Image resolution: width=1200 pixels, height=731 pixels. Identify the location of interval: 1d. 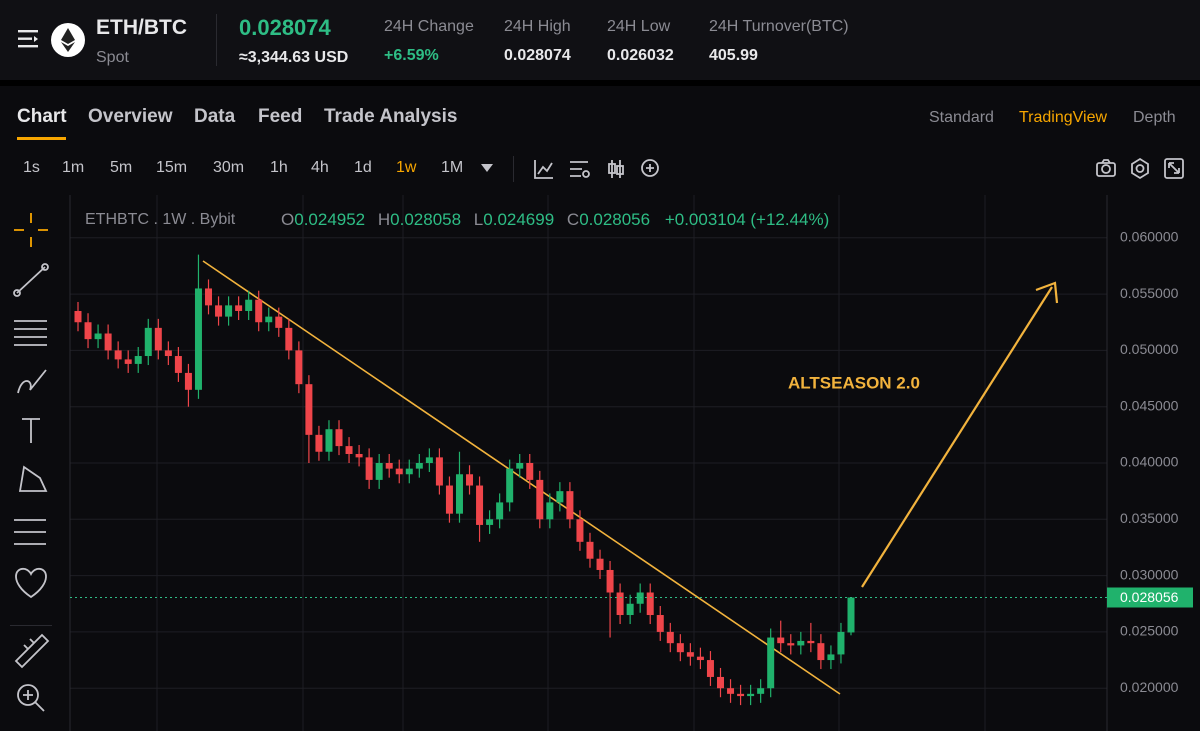
(363, 167).